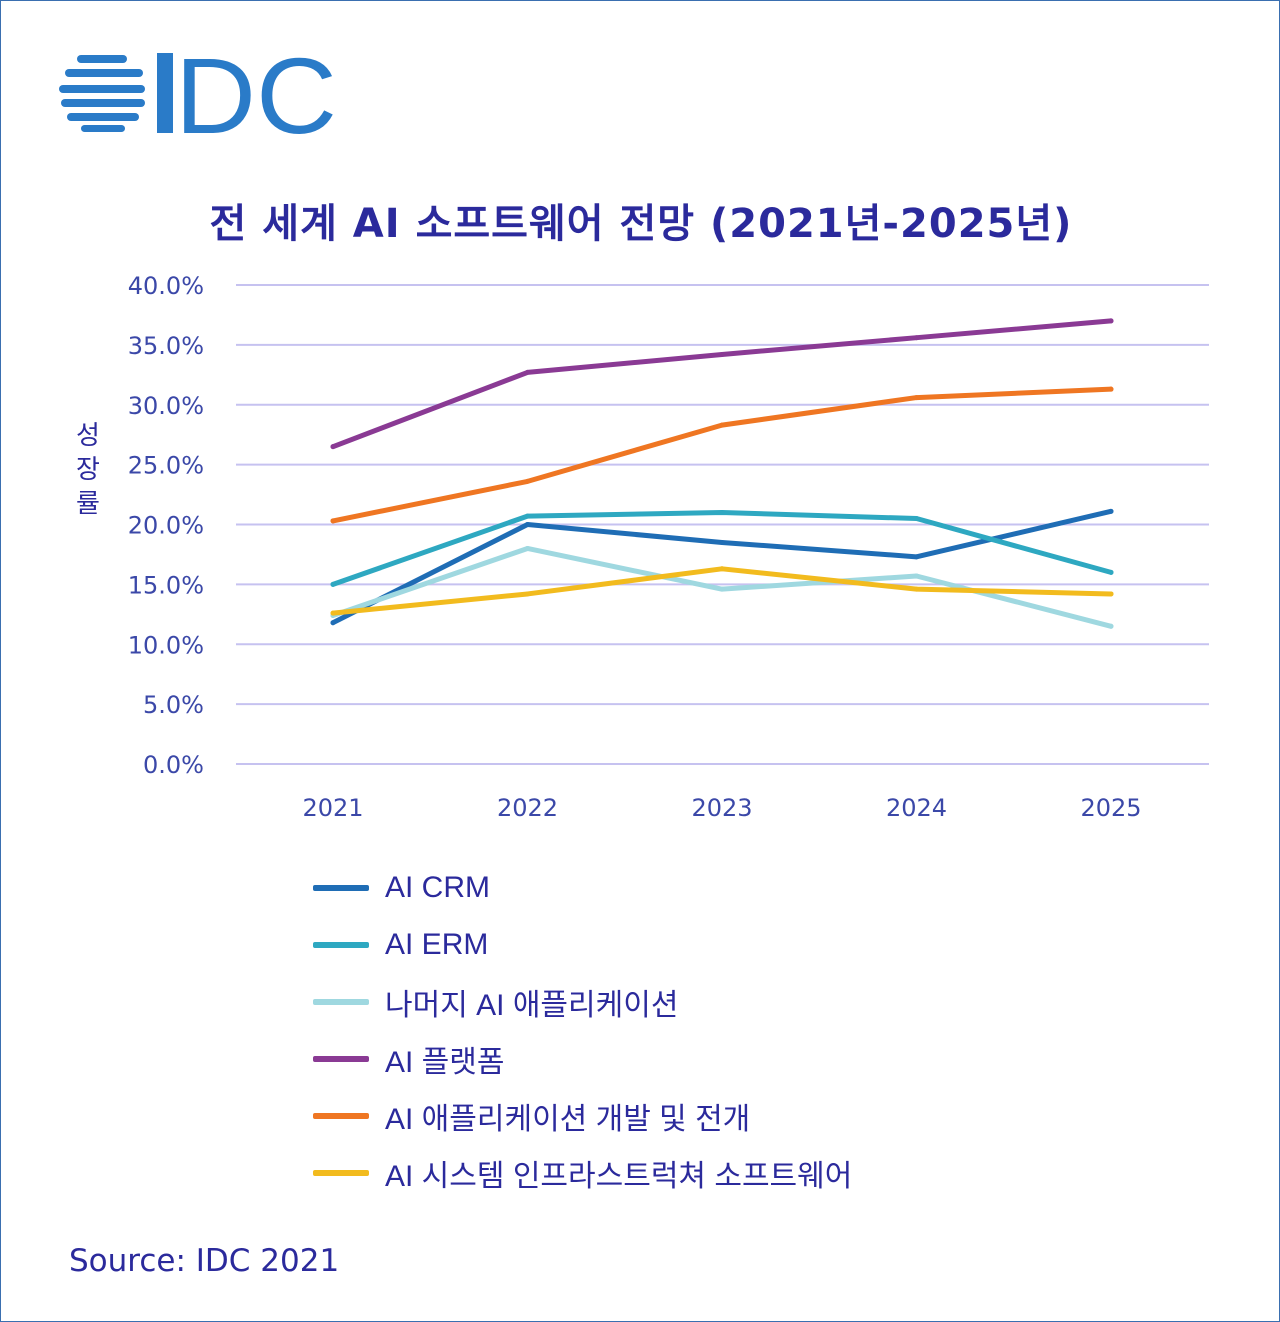  What do you see at coordinates (166, 406) in the screenshot?
I see `y-tick-label: 30.0%` at bounding box center [166, 406].